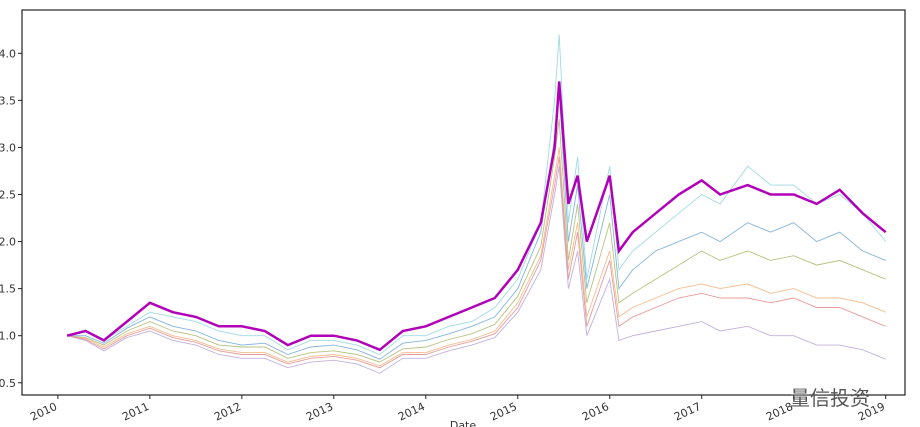 This screenshot has height=427, width=920. What do you see at coordinates (8, 100) in the screenshot?
I see `y-tick-label: 3.5` at bounding box center [8, 100].